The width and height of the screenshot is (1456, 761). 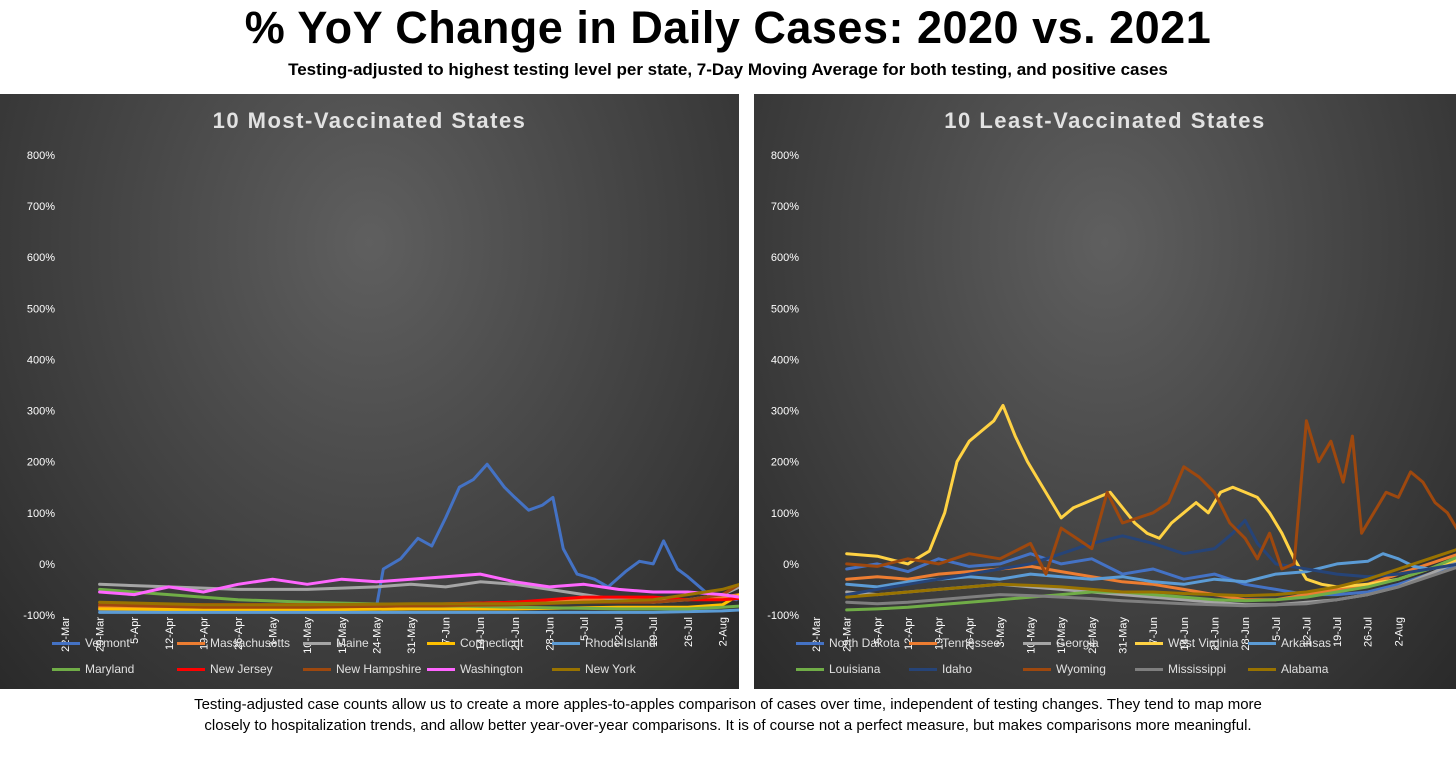 I want to click on series-line-new-hampshire, so click(x=418, y=596).